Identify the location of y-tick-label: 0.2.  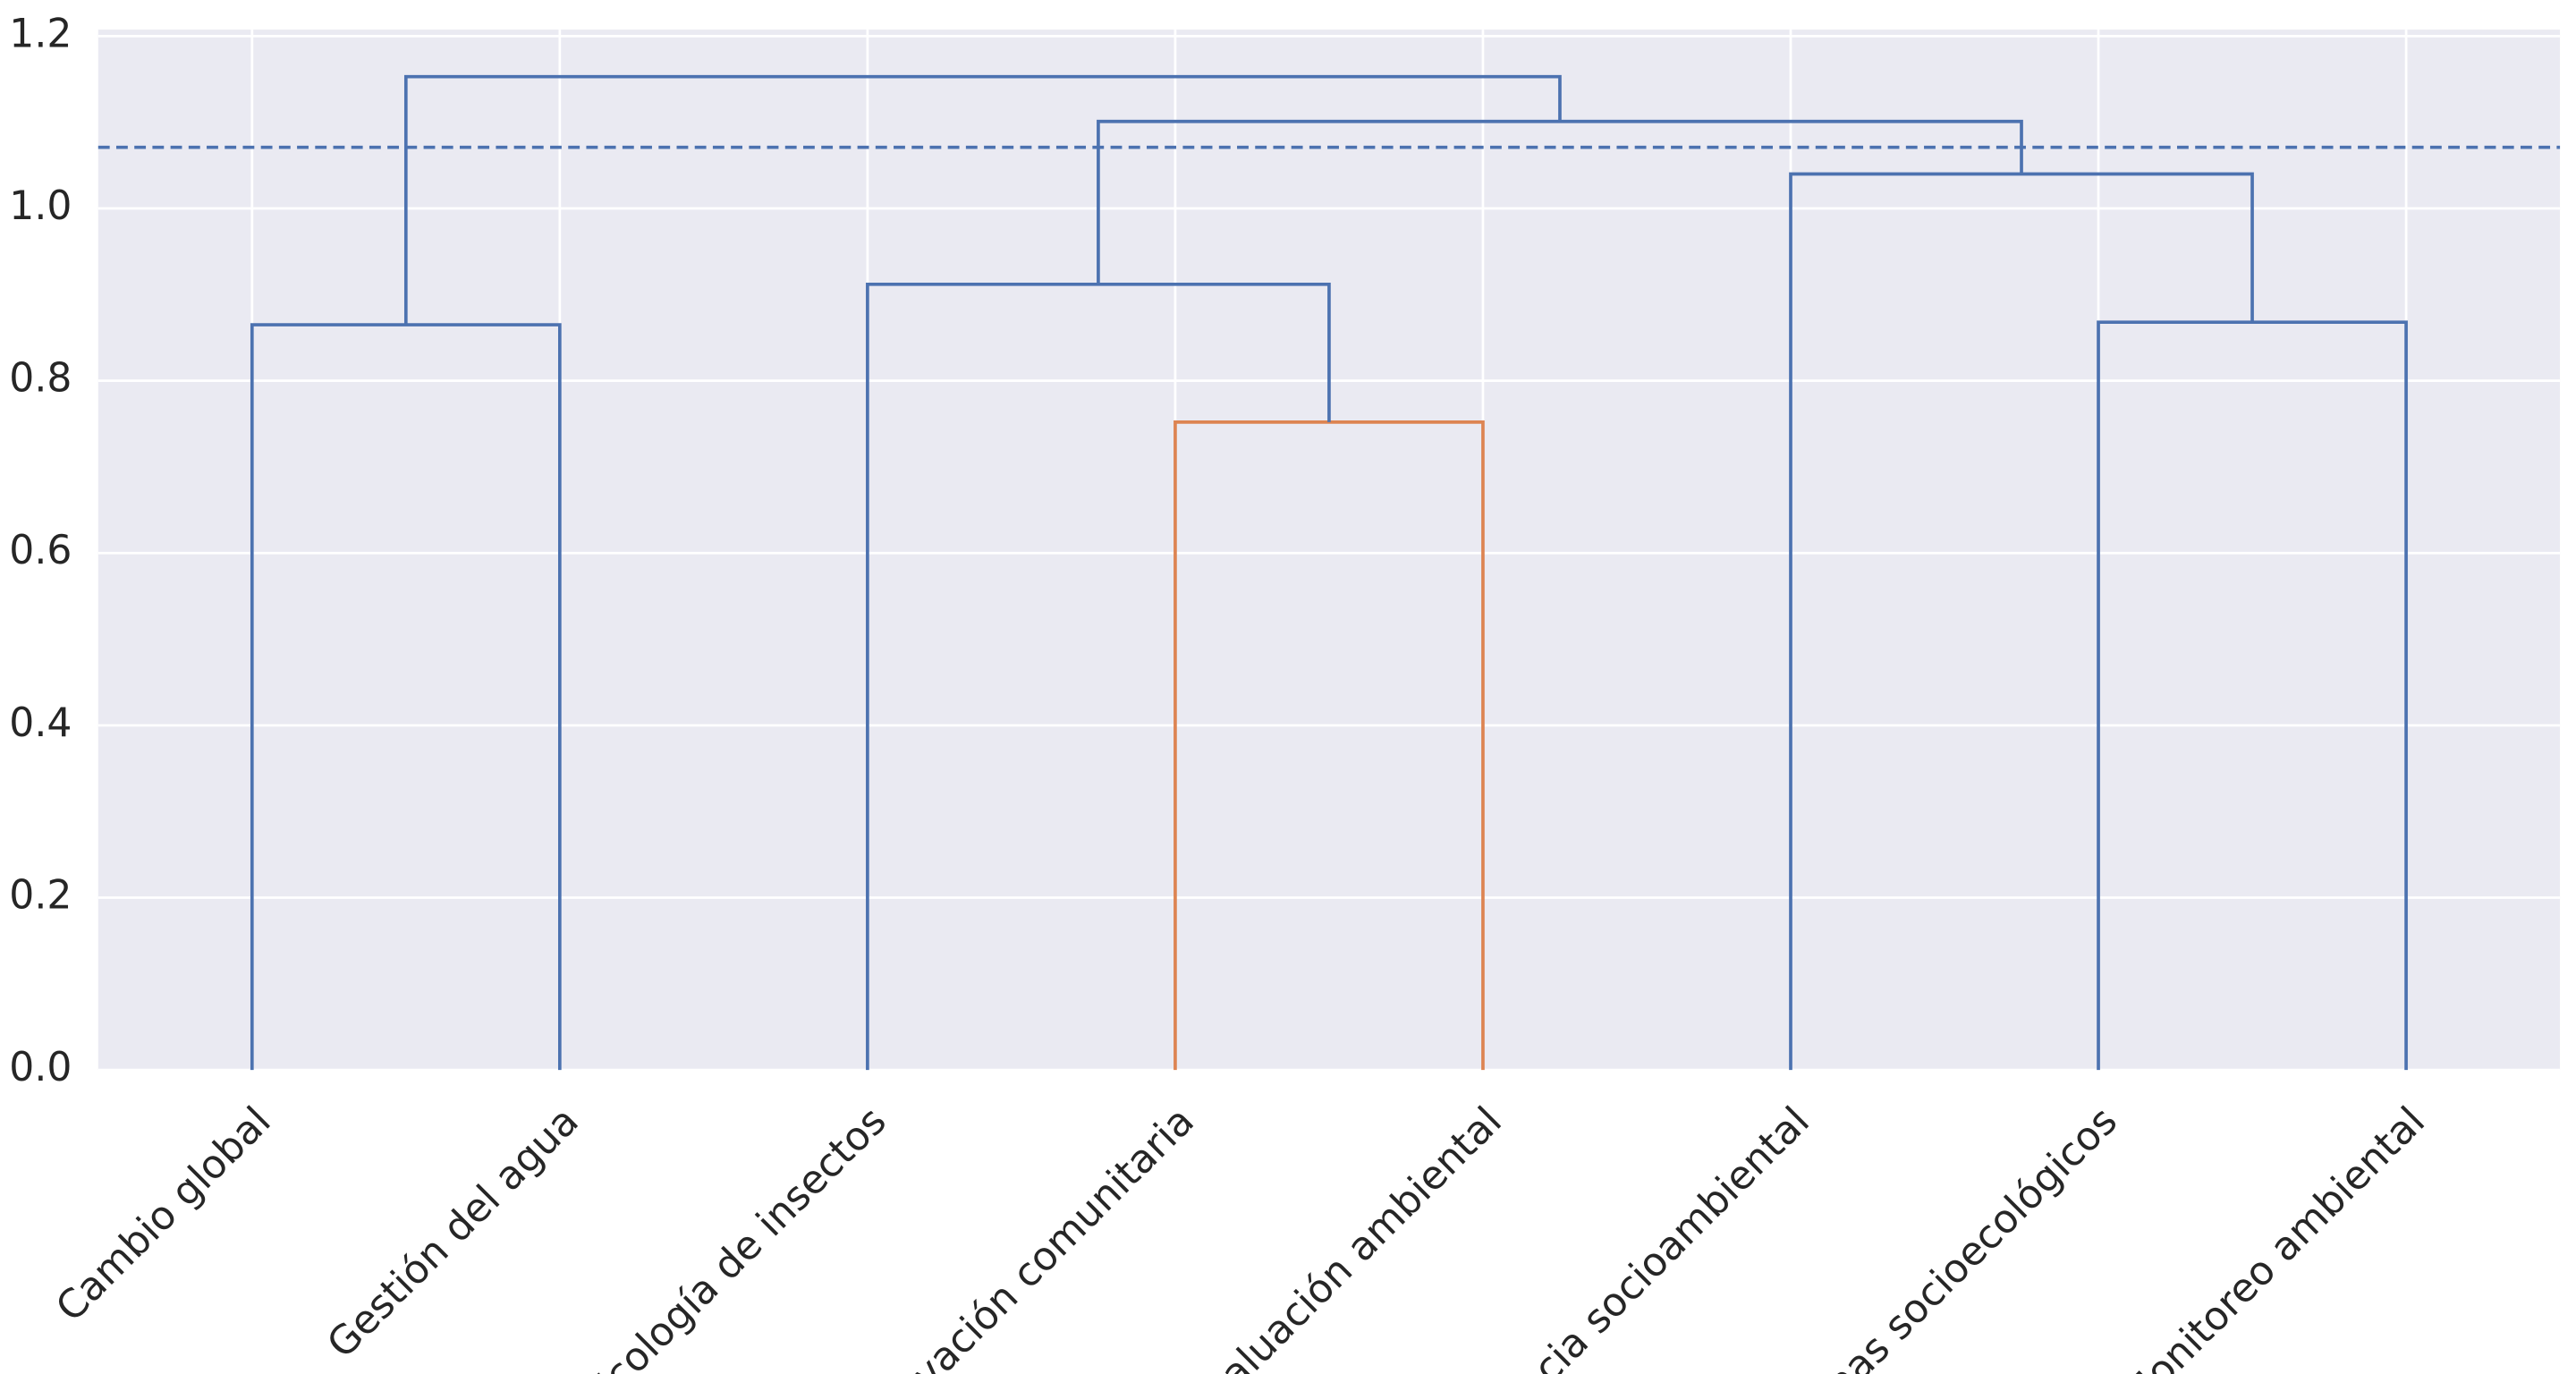
(40, 895).